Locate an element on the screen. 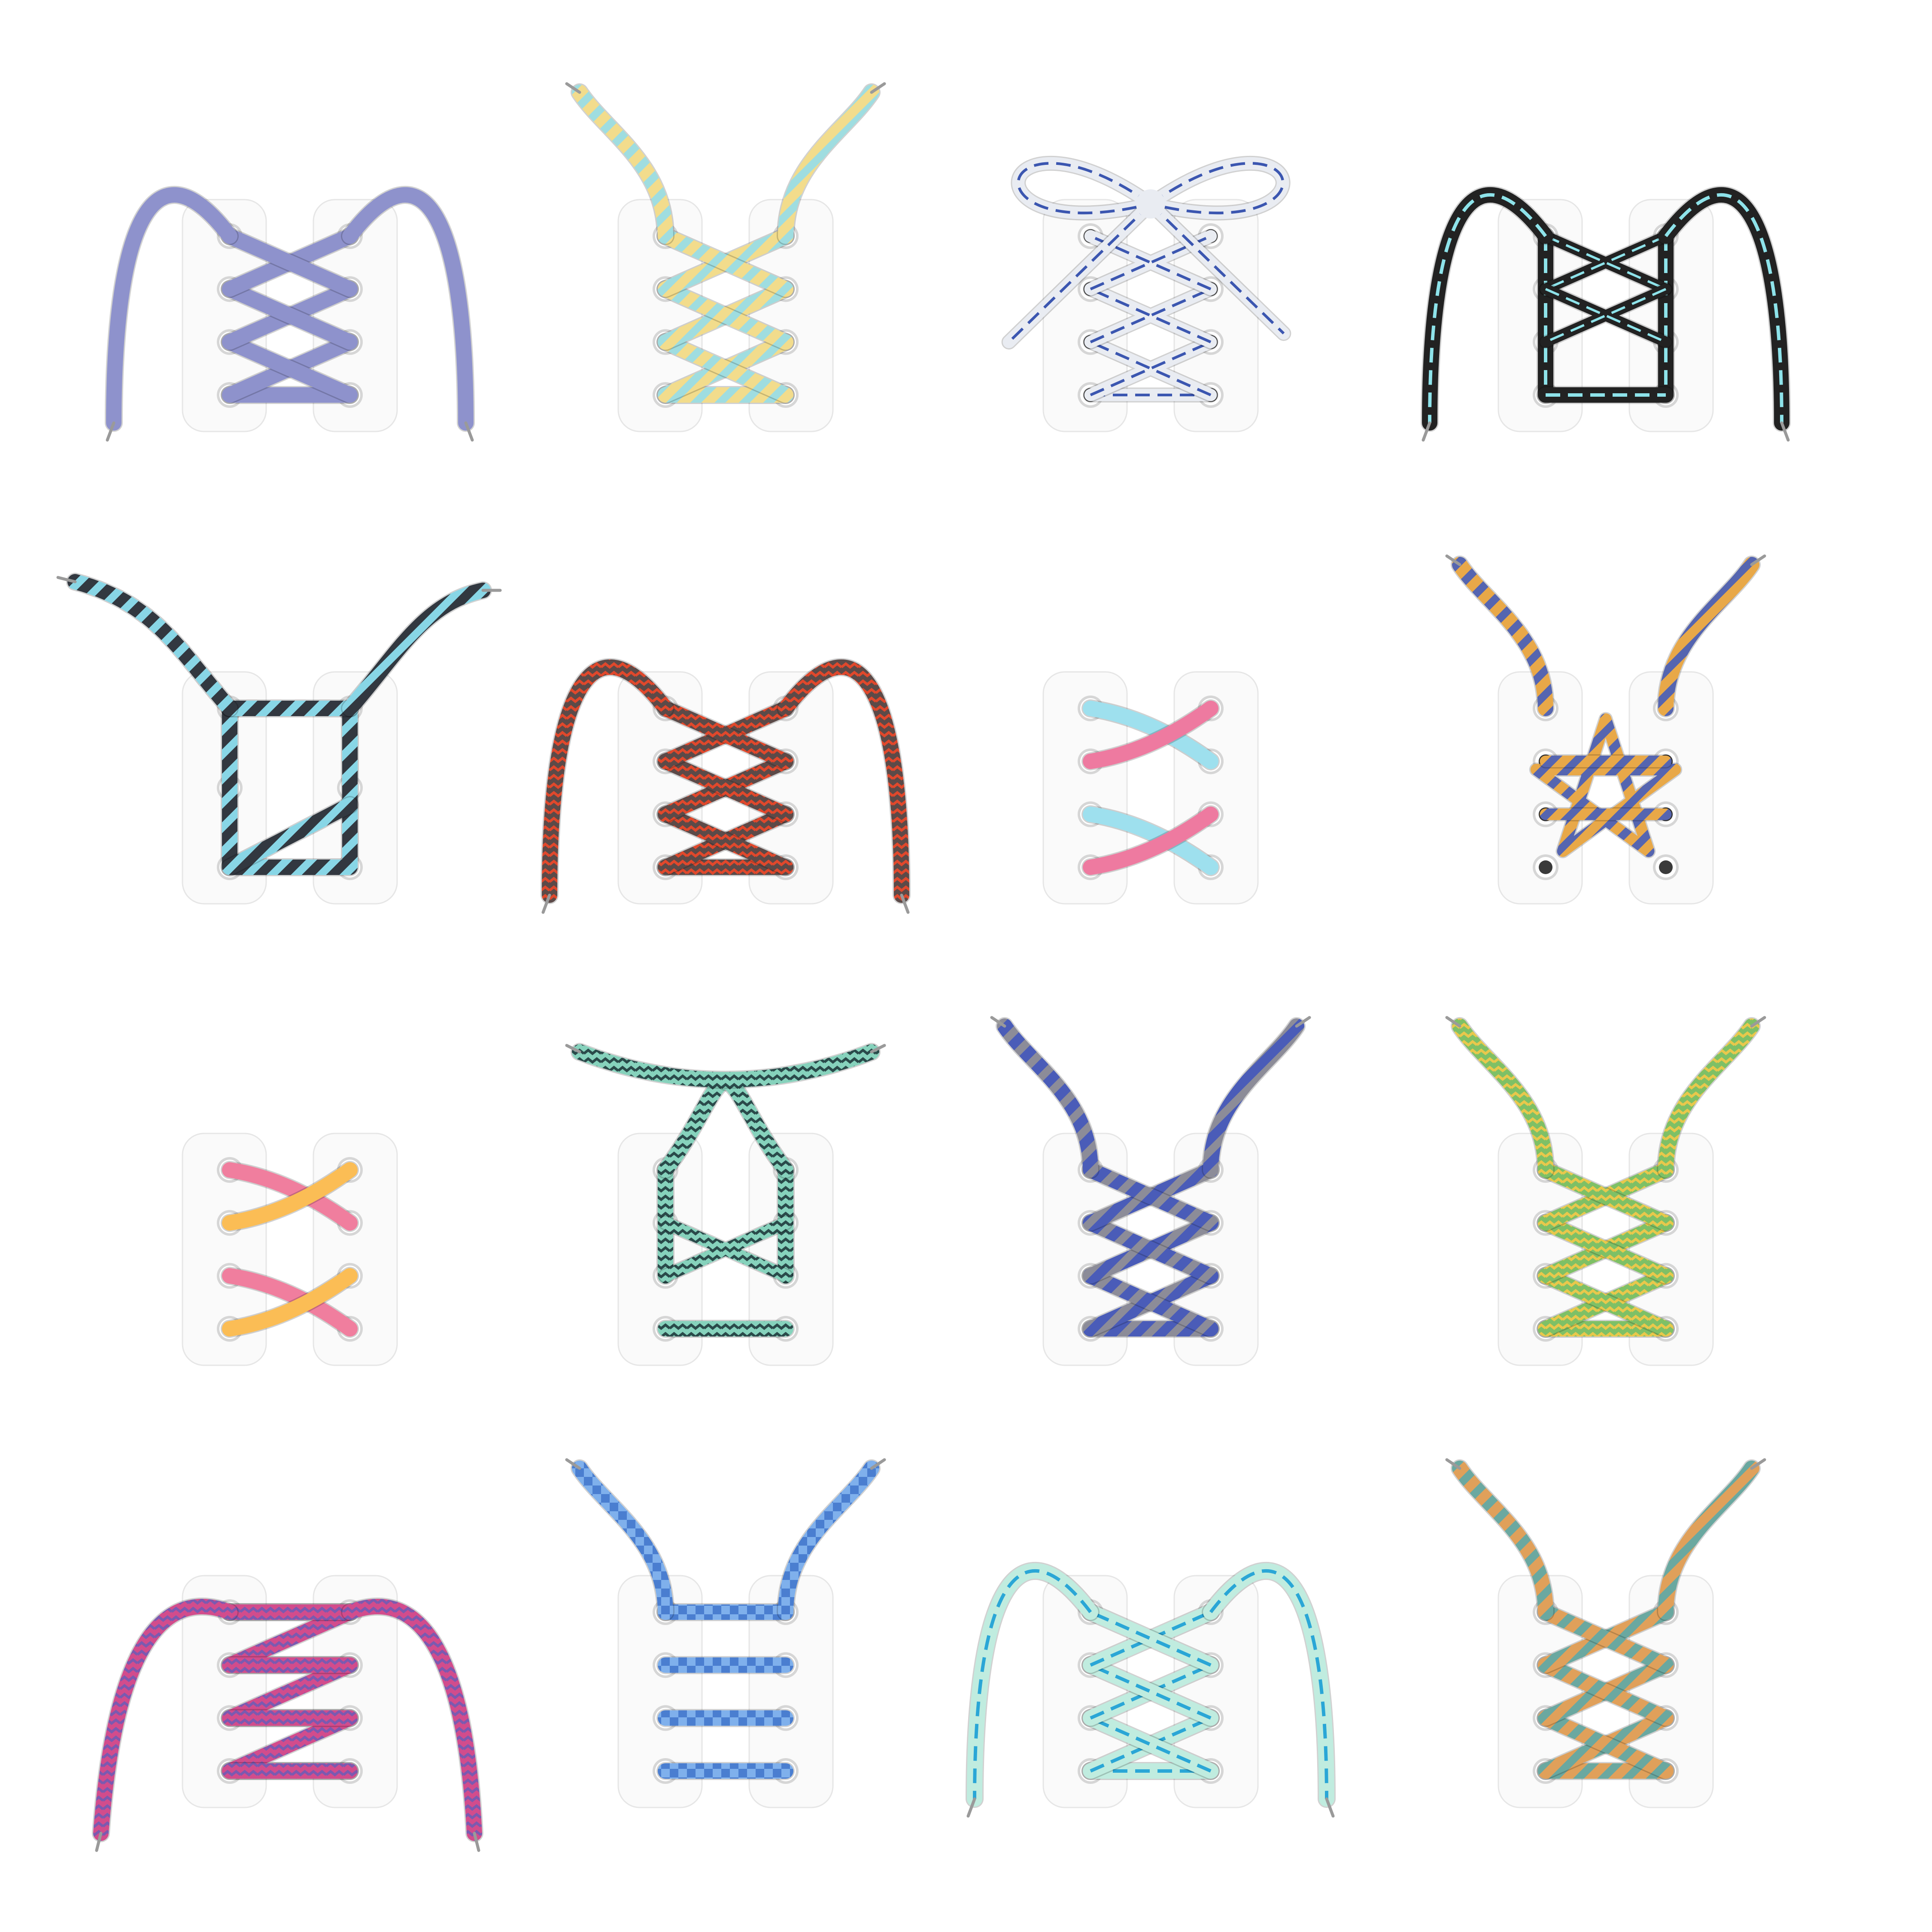 The height and width of the screenshot is (1932, 1932). lacing-two-tone-twist is located at coordinates (290, 1250).